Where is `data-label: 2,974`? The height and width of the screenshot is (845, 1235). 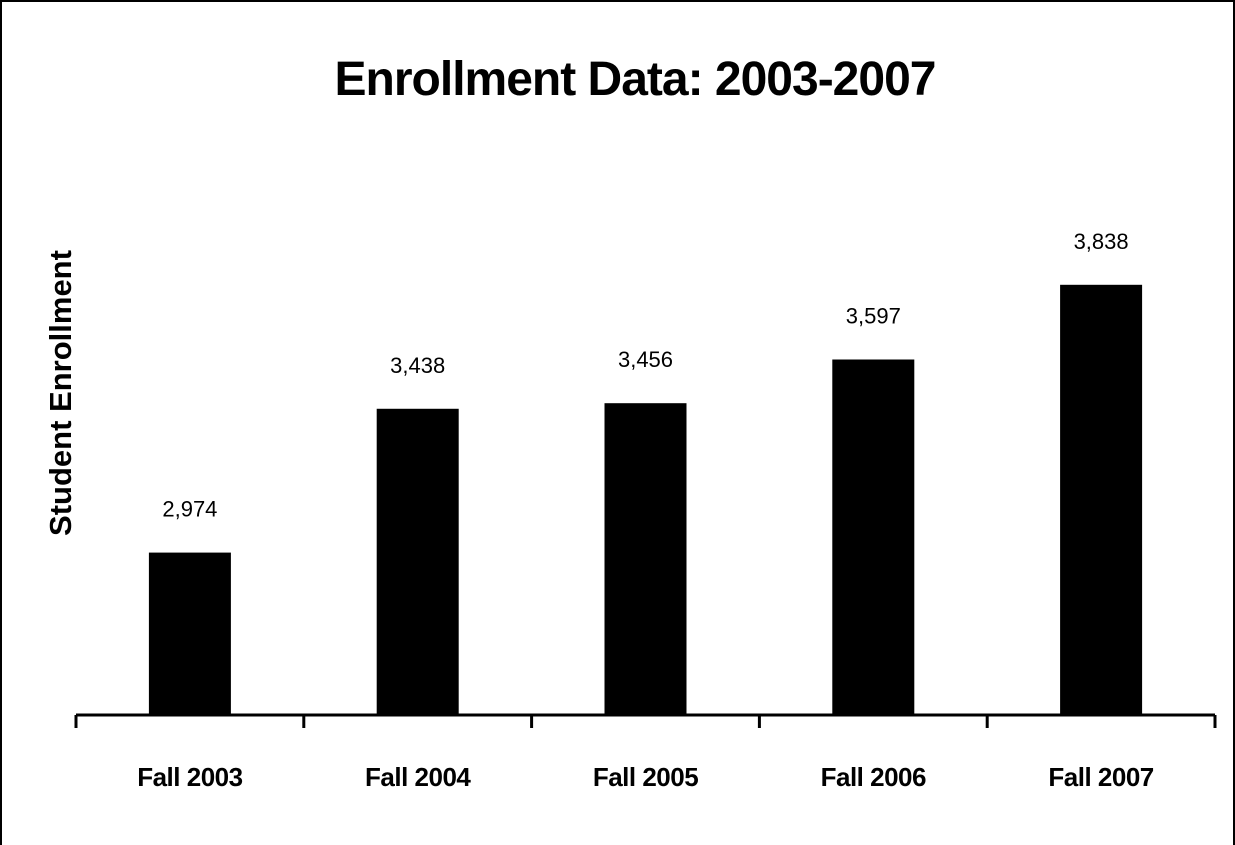 data-label: 2,974 is located at coordinates (189, 509).